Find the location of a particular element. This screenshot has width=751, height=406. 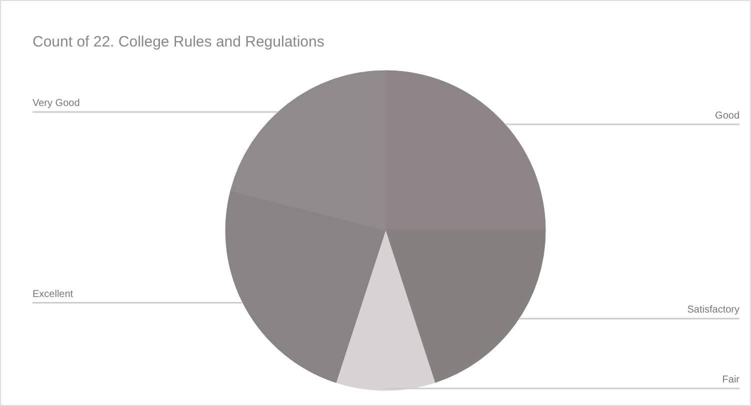

slice-label: Very Good is located at coordinates (56, 103).